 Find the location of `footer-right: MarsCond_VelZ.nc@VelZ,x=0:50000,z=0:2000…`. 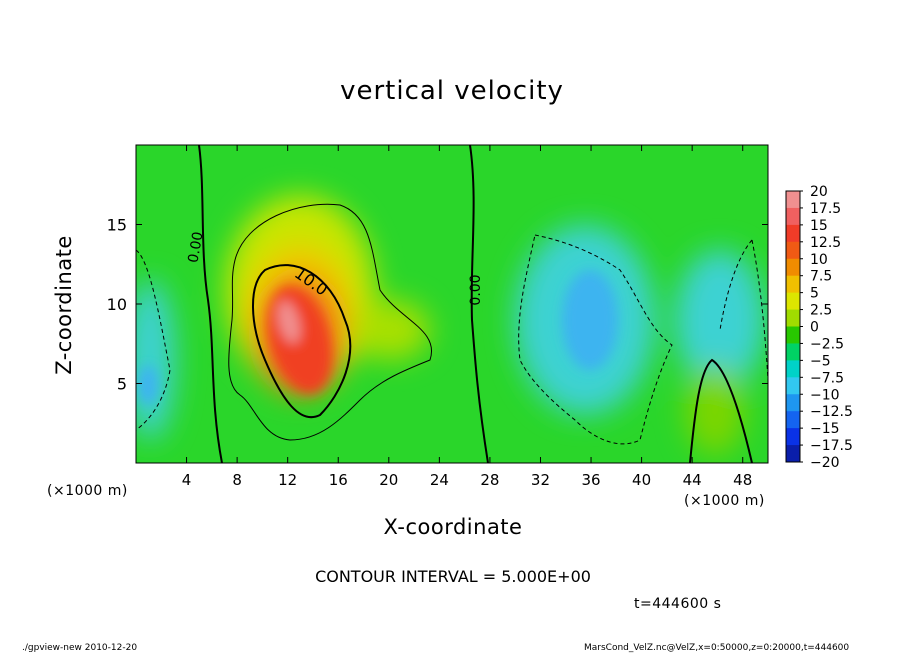

footer-right: MarsCond_VelZ.nc@VelZ,x=0:50000,z=0:2000… is located at coordinates (717, 648).